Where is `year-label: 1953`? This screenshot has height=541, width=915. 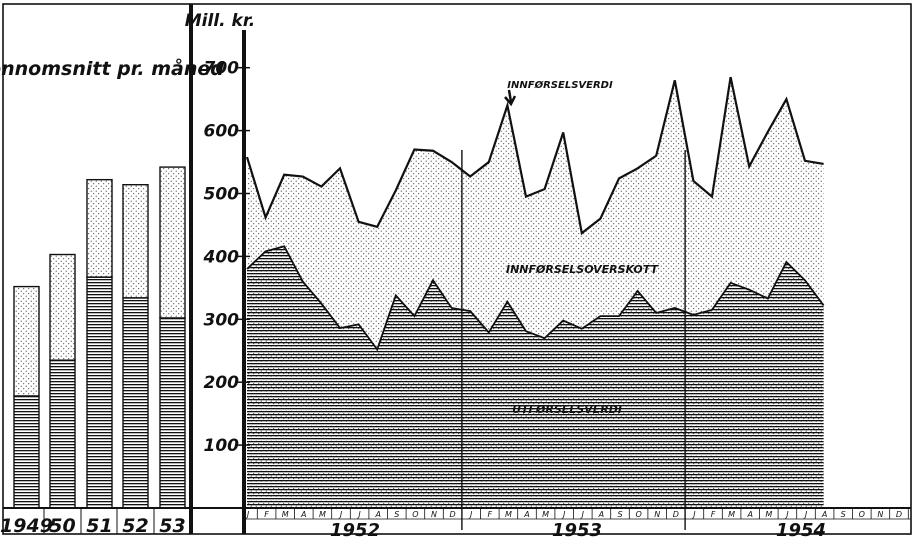 year-label: 1953 is located at coordinates (577, 530).